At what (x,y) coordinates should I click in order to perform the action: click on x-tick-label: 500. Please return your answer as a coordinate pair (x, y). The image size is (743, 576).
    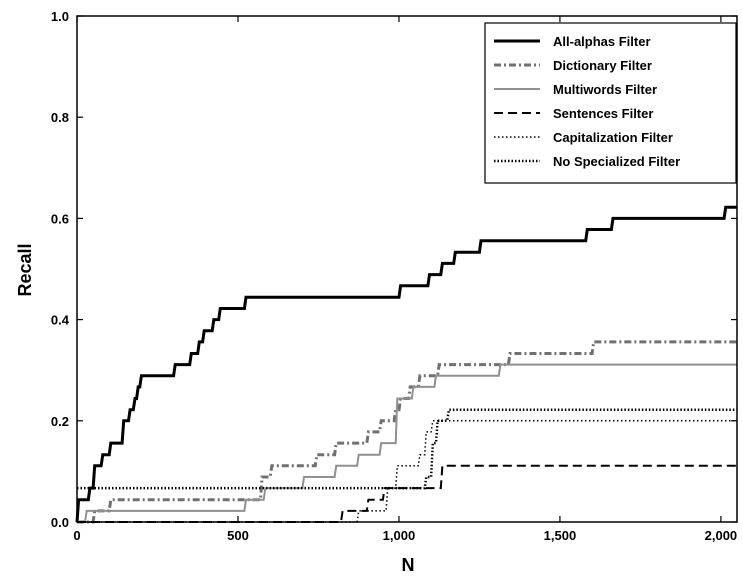
    Looking at the image, I should click on (238, 535).